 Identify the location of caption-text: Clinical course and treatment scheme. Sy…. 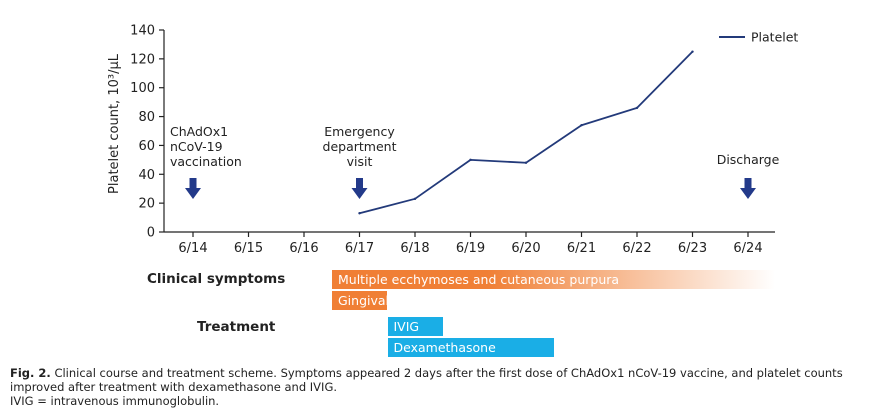
(426, 380).